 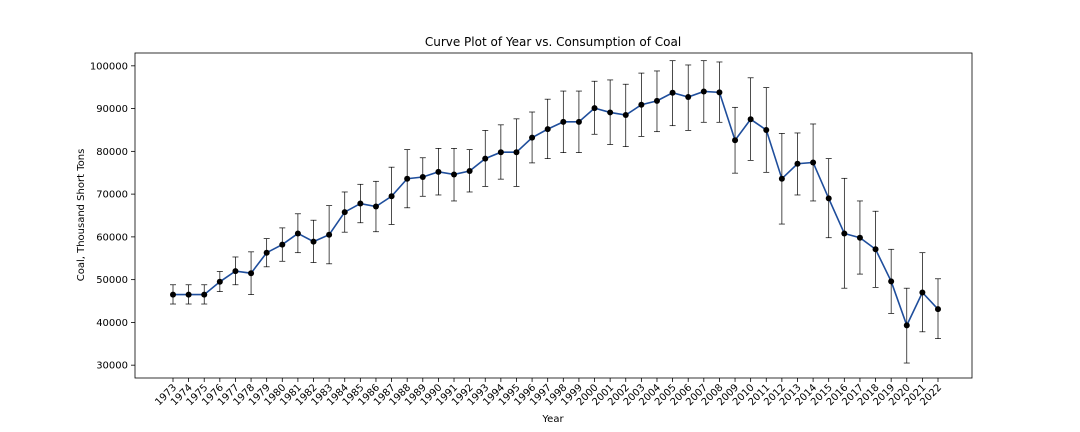 What do you see at coordinates (552, 419) in the screenshot?
I see `x-axis-title: Year` at bounding box center [552, 419].